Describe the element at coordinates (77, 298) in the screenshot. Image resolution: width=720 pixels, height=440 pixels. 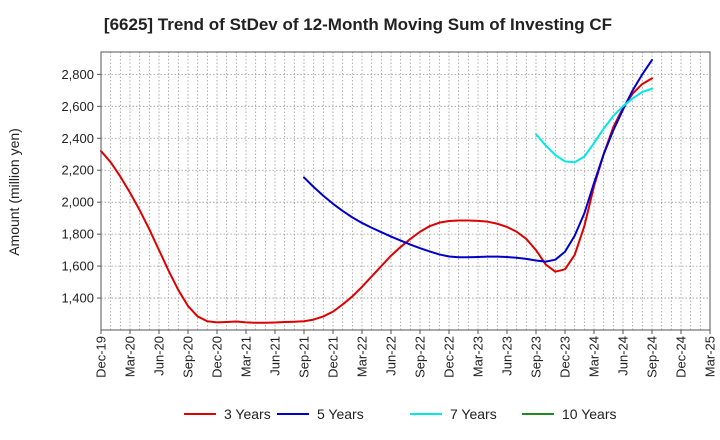
I see `y-tick-label: 1,400` at that location.